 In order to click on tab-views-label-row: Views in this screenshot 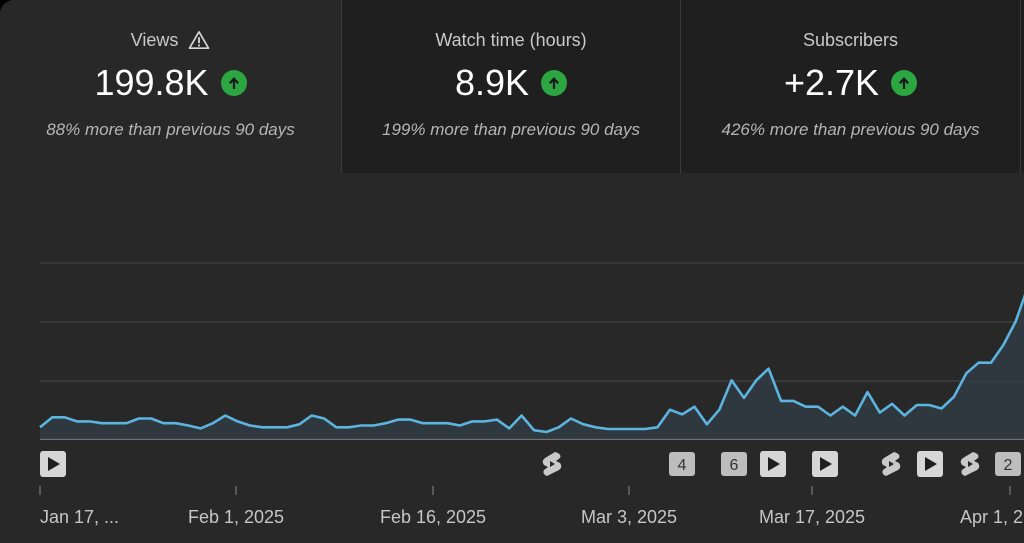, I will do `click(170, 40)`.